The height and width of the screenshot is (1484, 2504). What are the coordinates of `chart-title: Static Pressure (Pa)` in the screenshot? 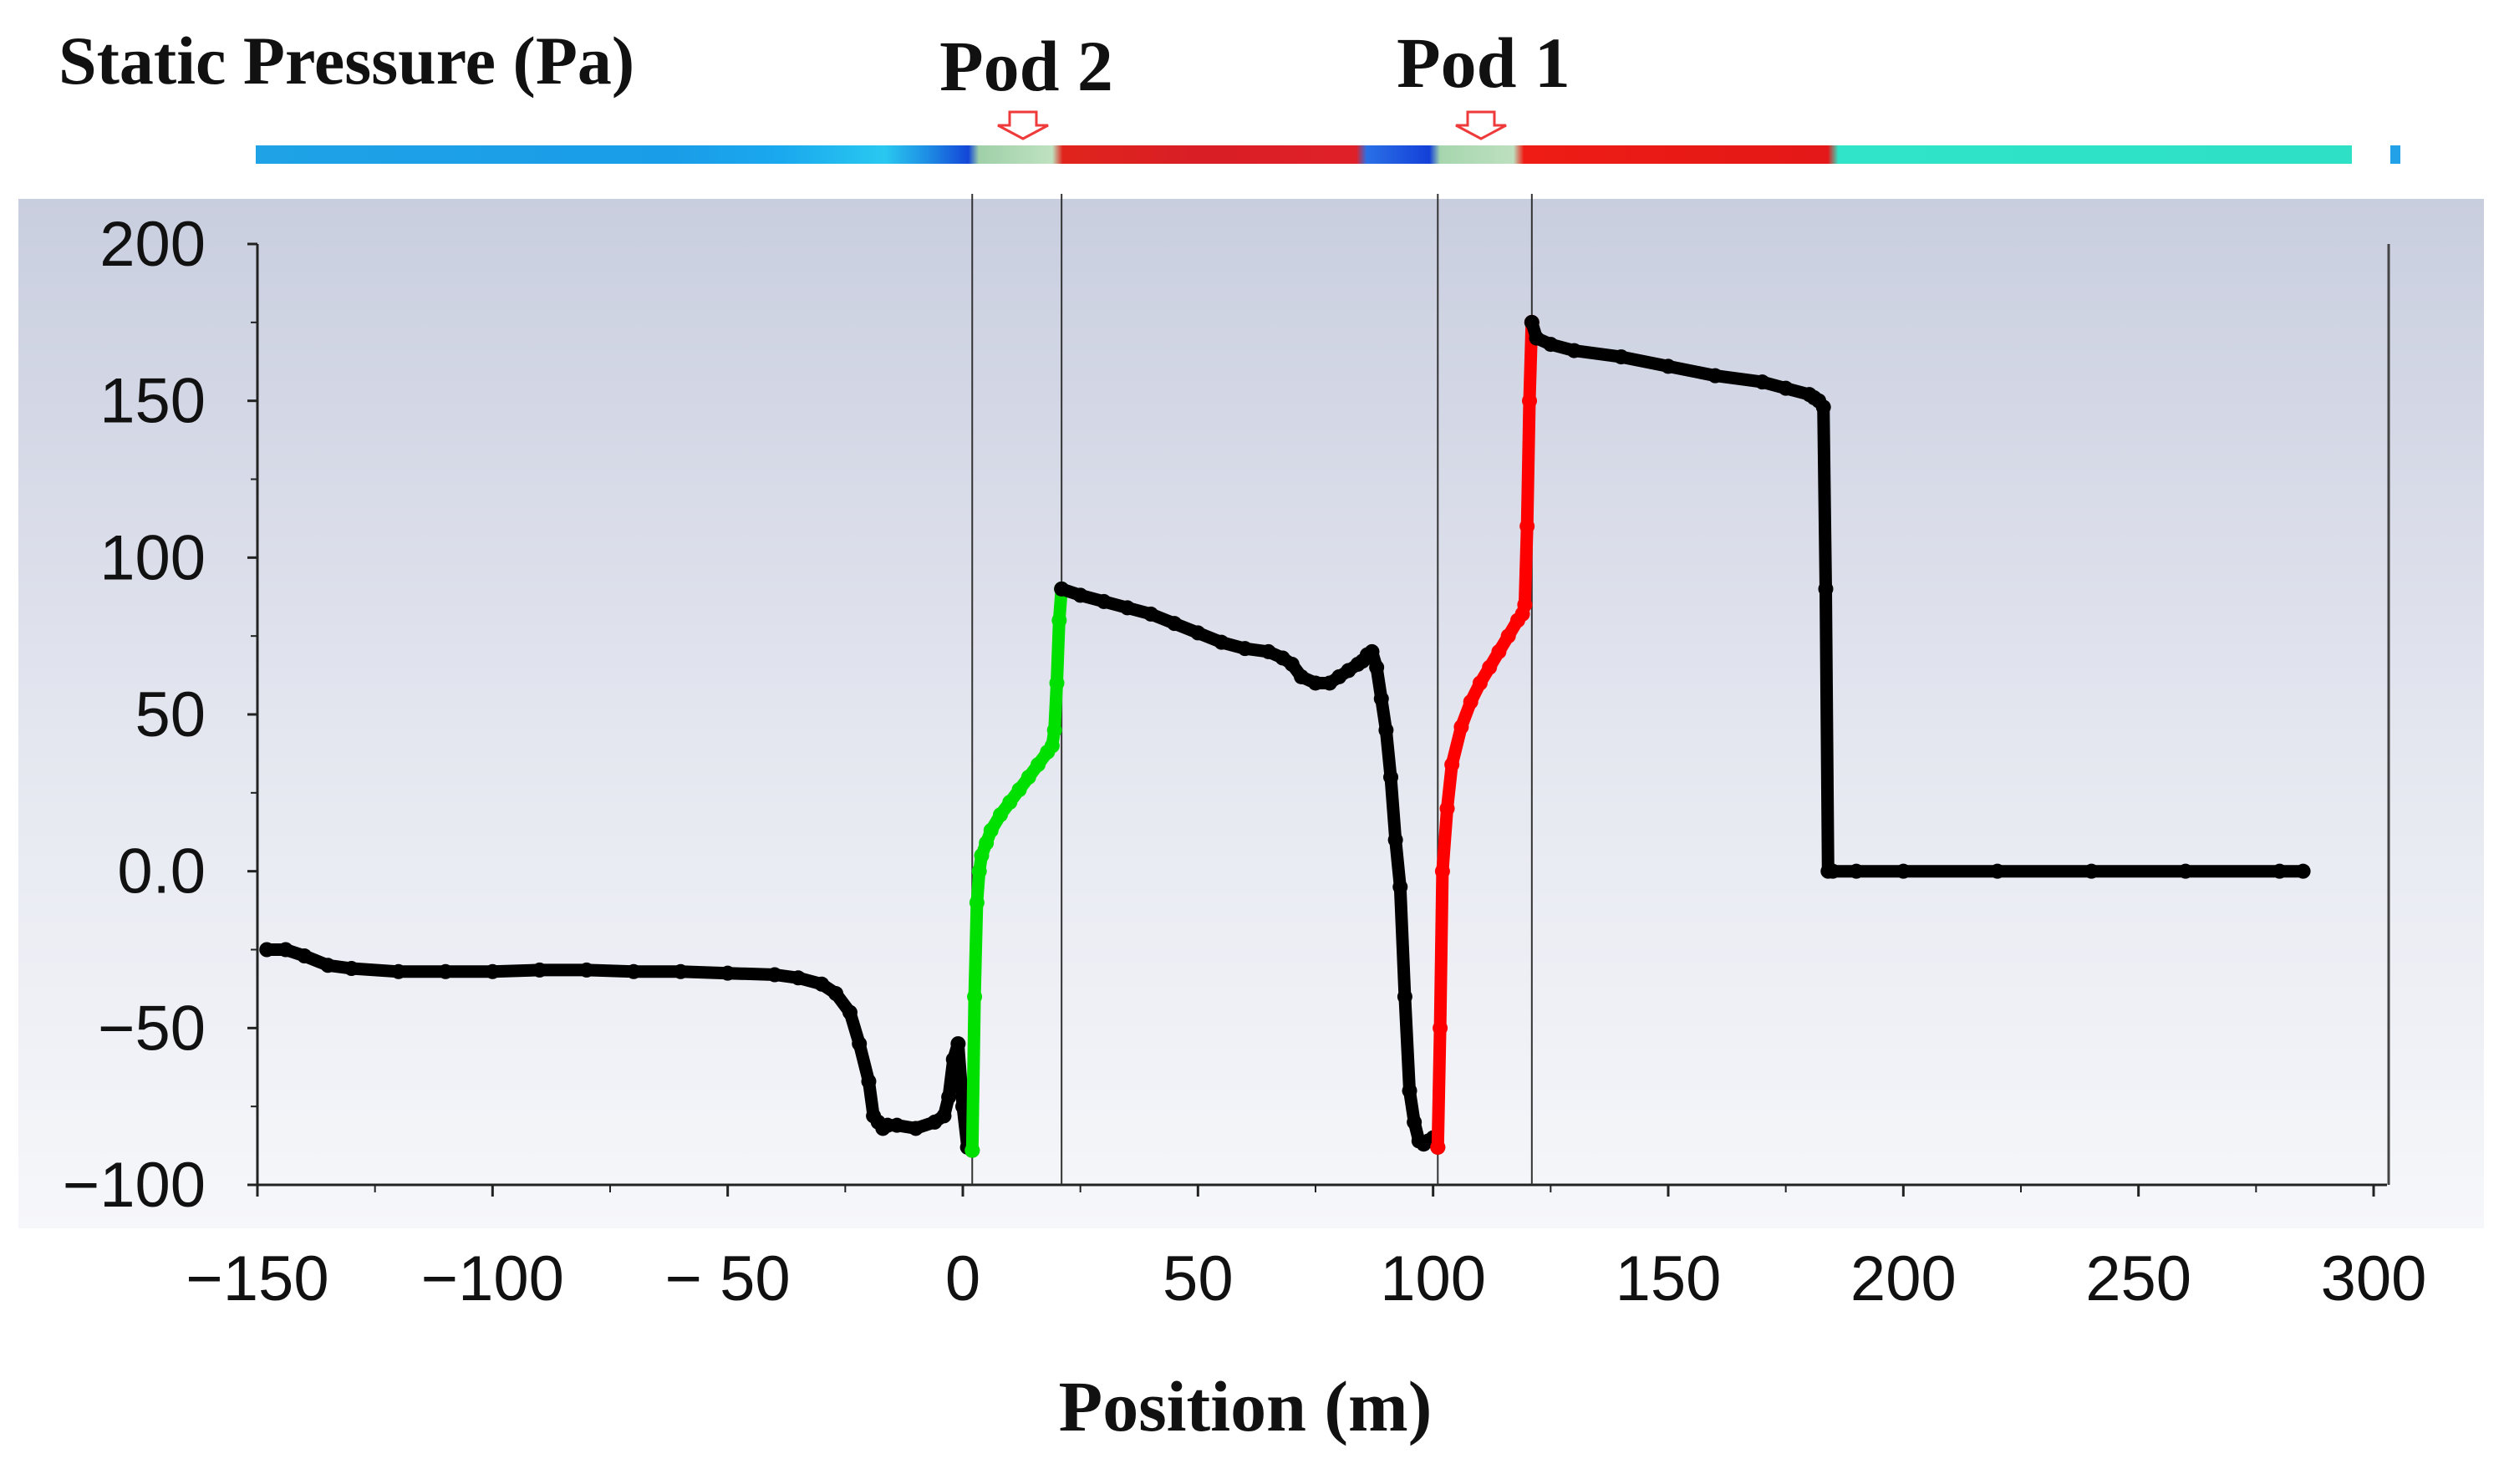 It's located at (346, 61).